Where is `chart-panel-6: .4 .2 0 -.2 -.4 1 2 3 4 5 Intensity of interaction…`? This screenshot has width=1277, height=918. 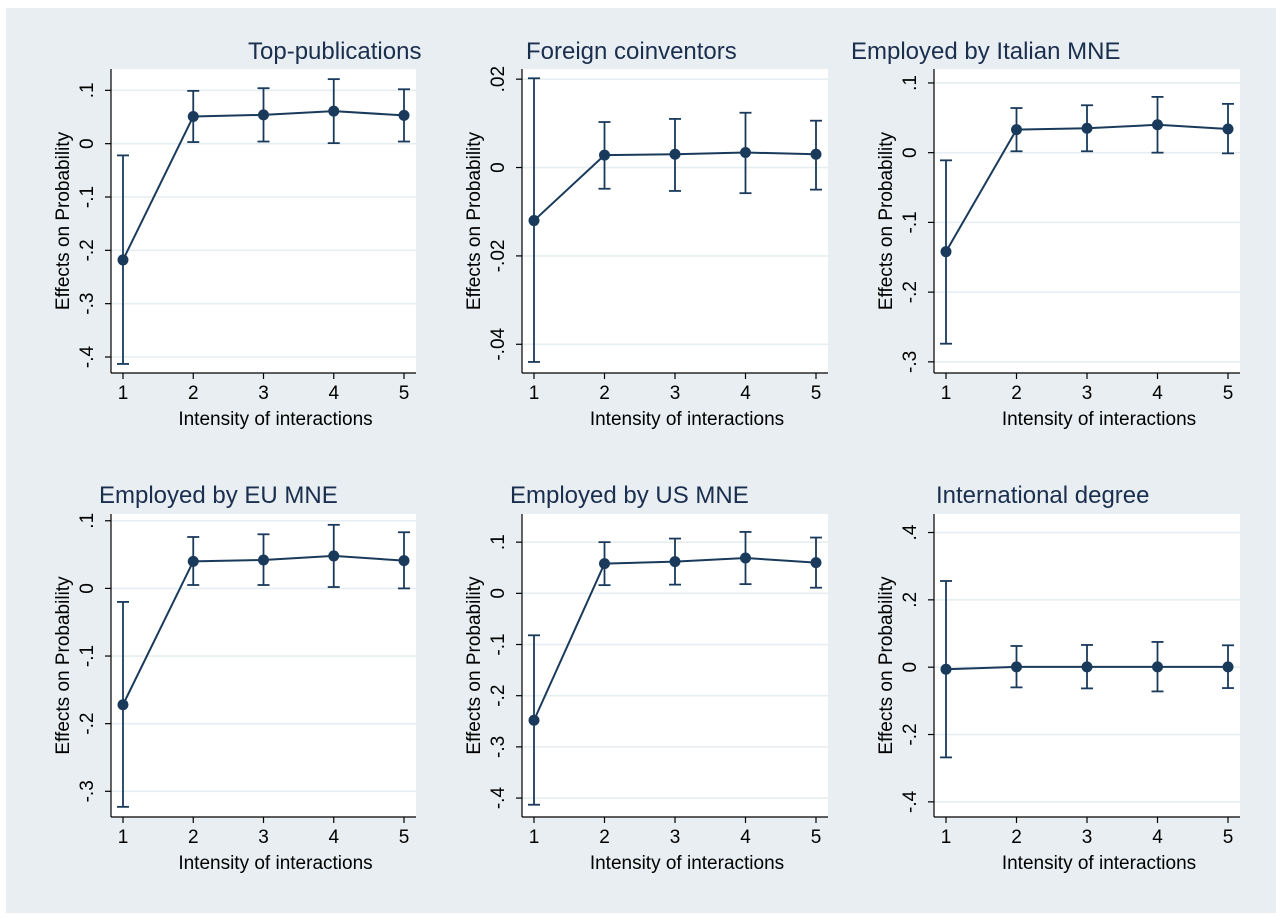
chart-panel-6: .4 .2 0 -.2 -.4 1 2 3 4 5 Intensity of interaction… is located at coordinates (1058, 678).